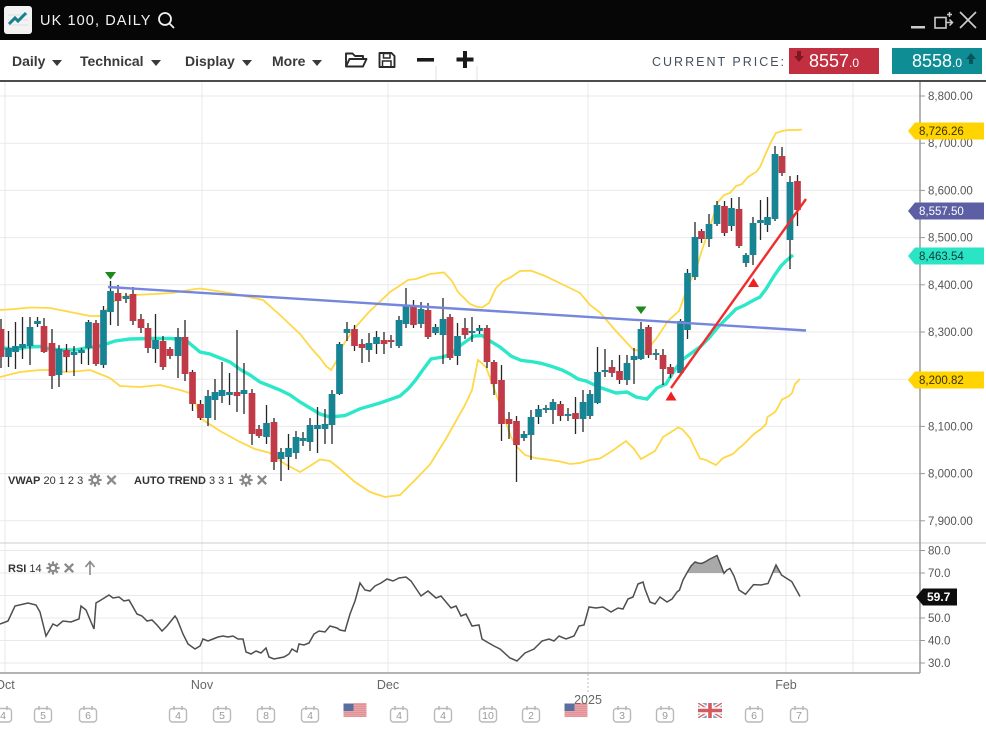  What do you see at coordinates (950, 475) in the screenshot?
I see `svg-text: 8,000.00` at bounding box center [950, 475].